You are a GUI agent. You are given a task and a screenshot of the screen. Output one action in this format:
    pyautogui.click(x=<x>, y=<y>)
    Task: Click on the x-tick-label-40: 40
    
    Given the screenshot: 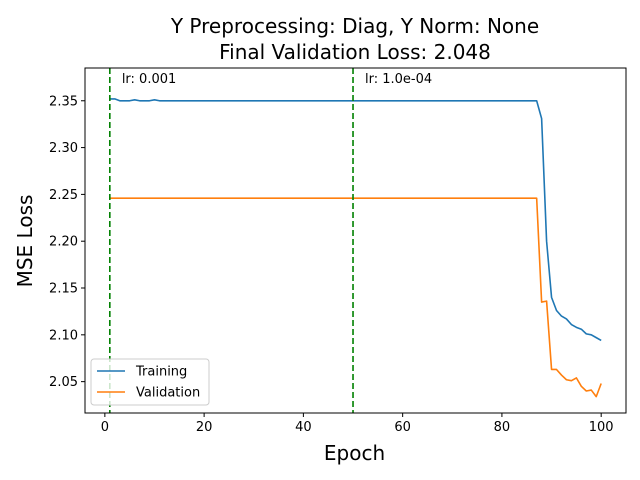 What is the action you would take?
    pyautogui.click(x=303, y=427)
    